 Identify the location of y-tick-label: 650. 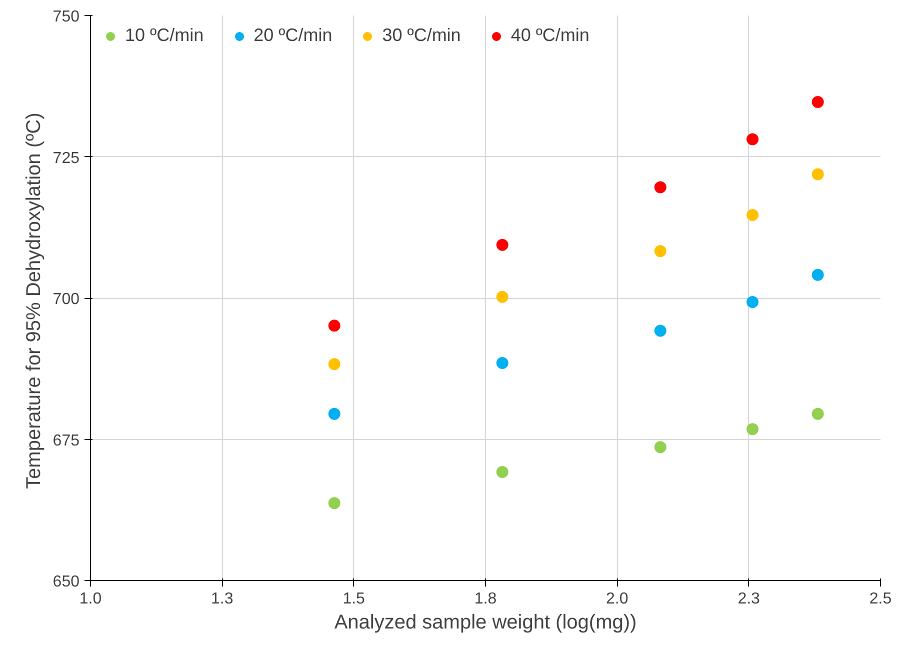
(66, 582).